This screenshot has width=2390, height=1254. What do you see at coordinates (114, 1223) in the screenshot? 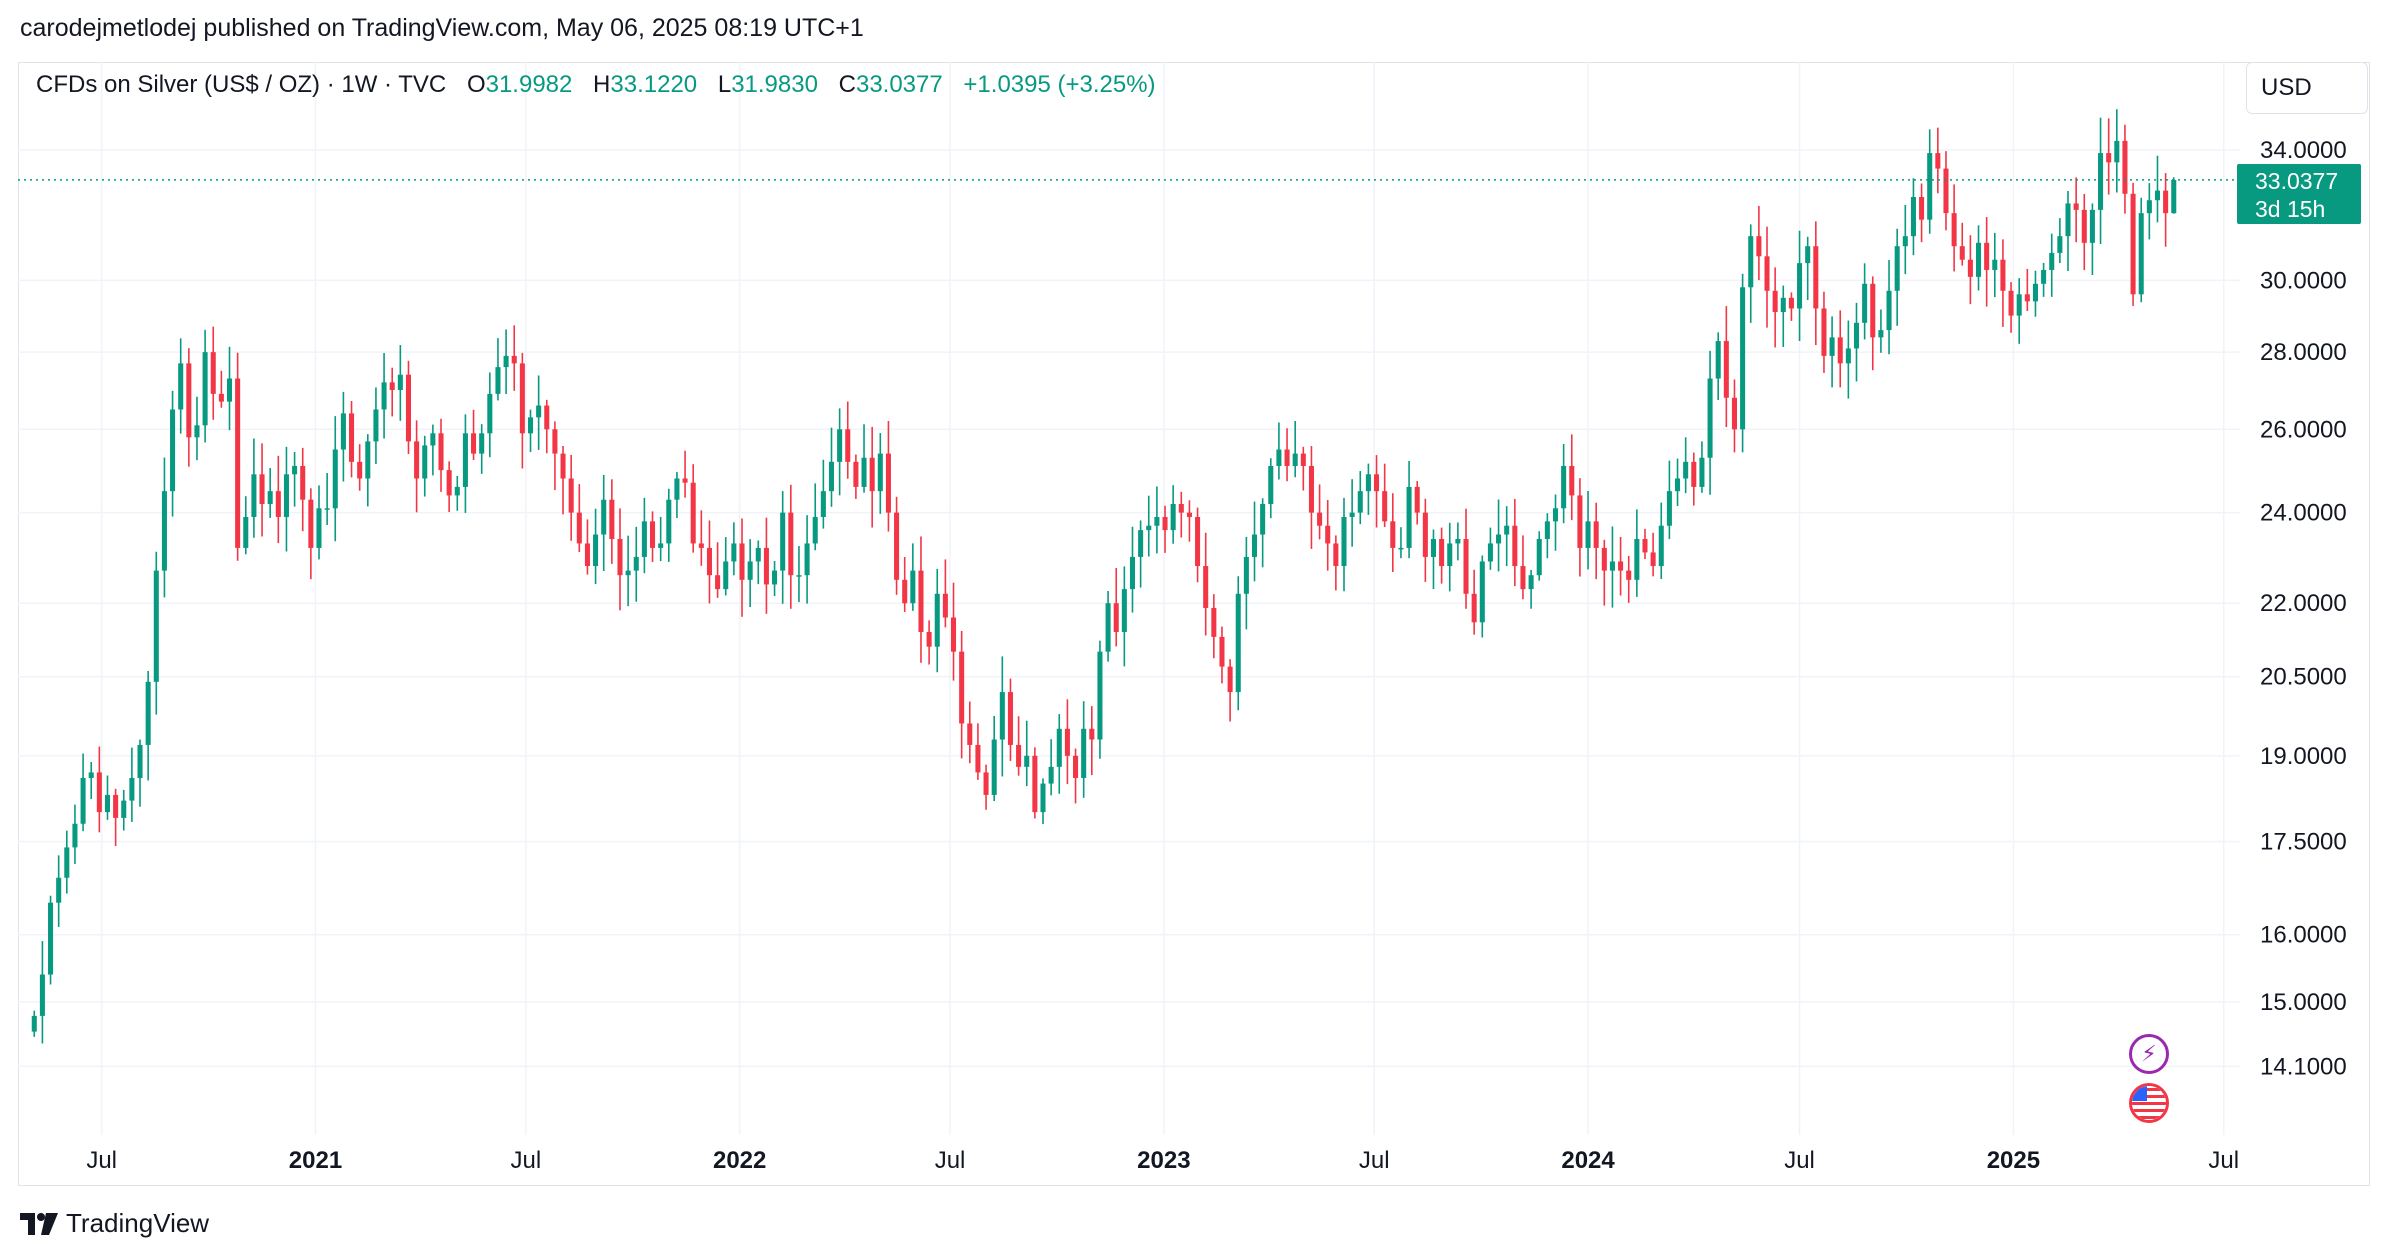
I see `tradingview-logo: TradingView` at bounding box center [114, 1223].